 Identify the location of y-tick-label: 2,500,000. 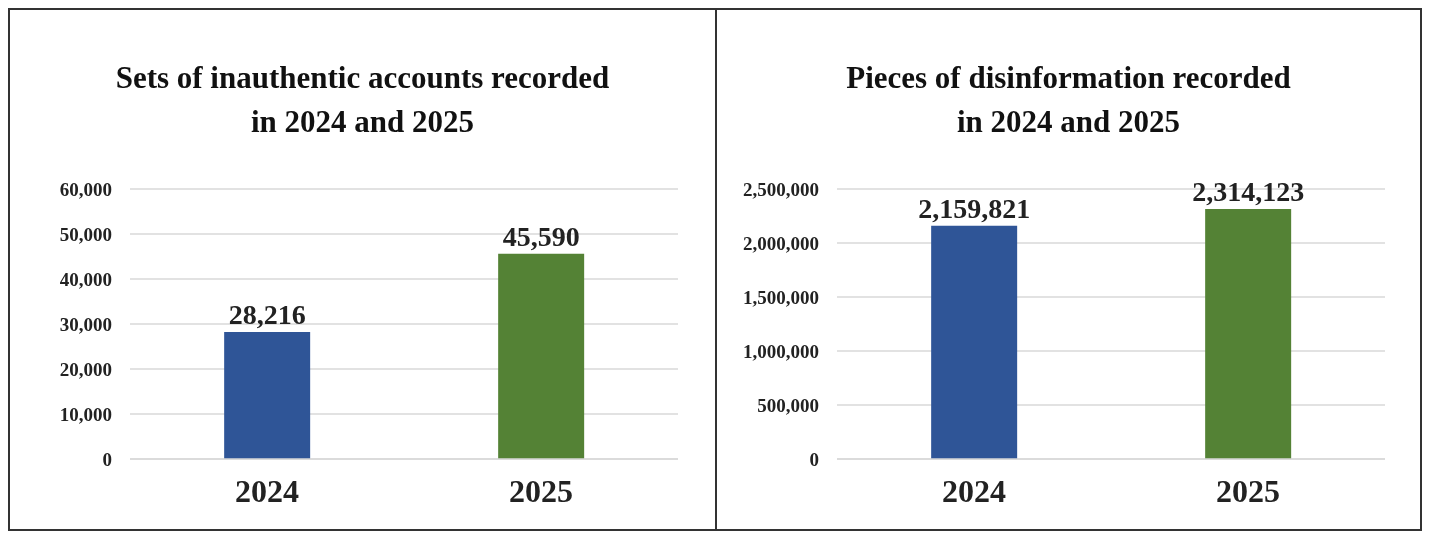
(781, 189).